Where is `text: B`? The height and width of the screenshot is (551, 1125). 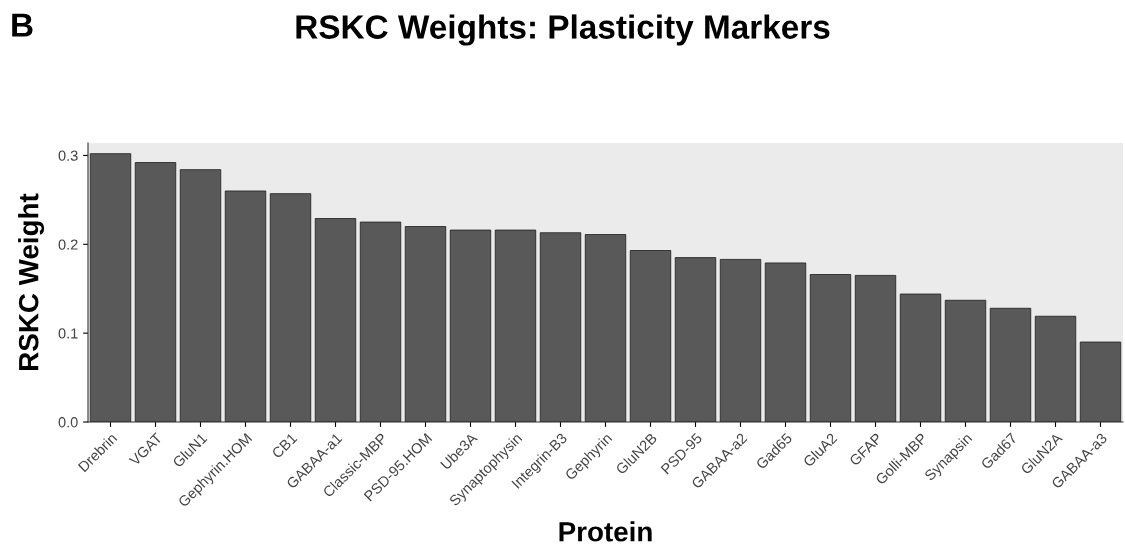 text: B is located at coordinates (22, 25).